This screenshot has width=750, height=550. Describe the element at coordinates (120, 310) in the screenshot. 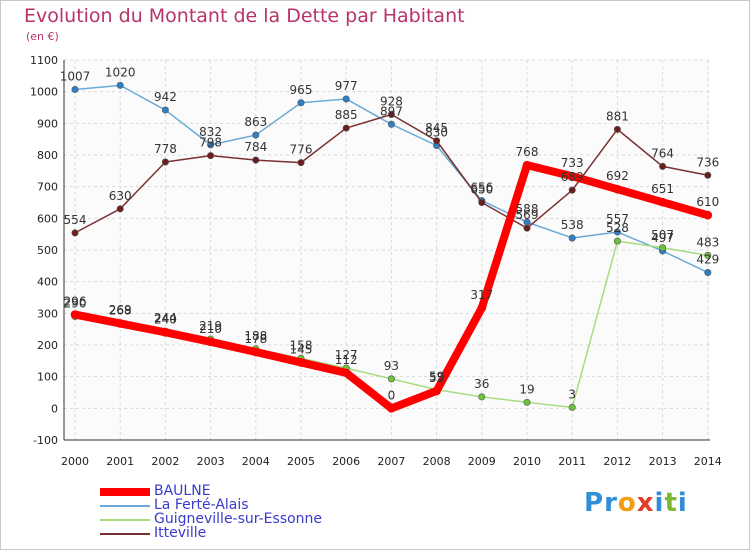

I see `data-label: 268` at that location.